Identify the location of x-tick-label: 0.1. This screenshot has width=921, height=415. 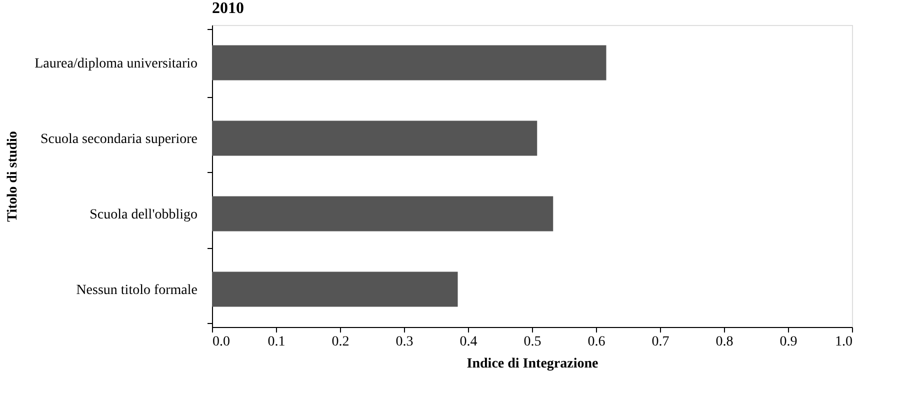
(277, 342).